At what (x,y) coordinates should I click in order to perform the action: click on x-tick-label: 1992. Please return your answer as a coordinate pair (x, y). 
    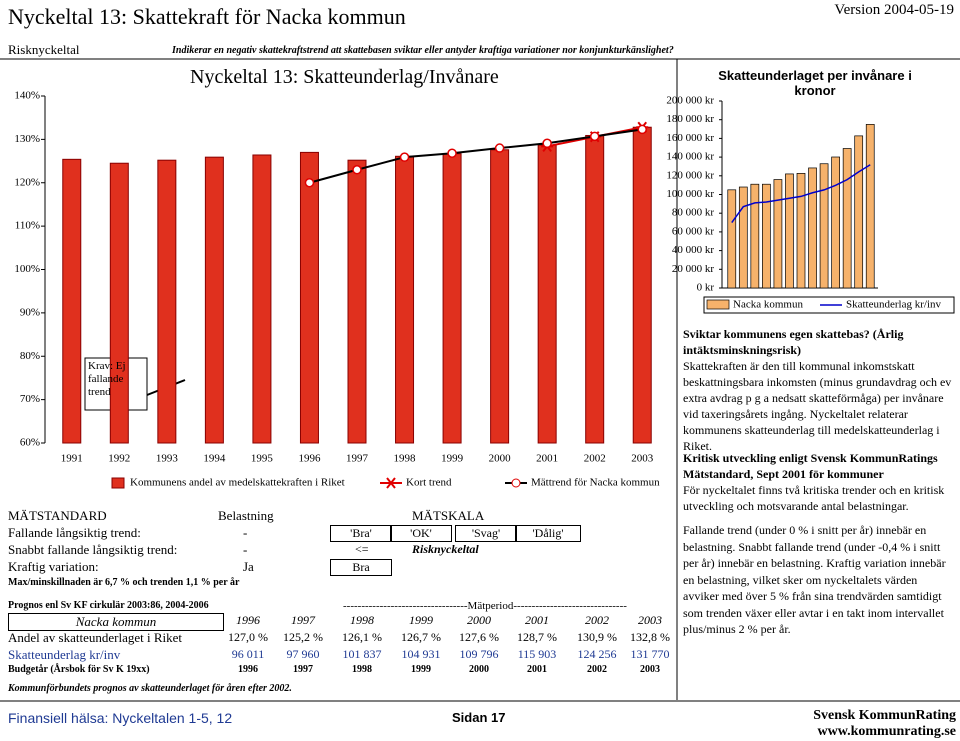
    Looking at the image, I should click on (119, 459).